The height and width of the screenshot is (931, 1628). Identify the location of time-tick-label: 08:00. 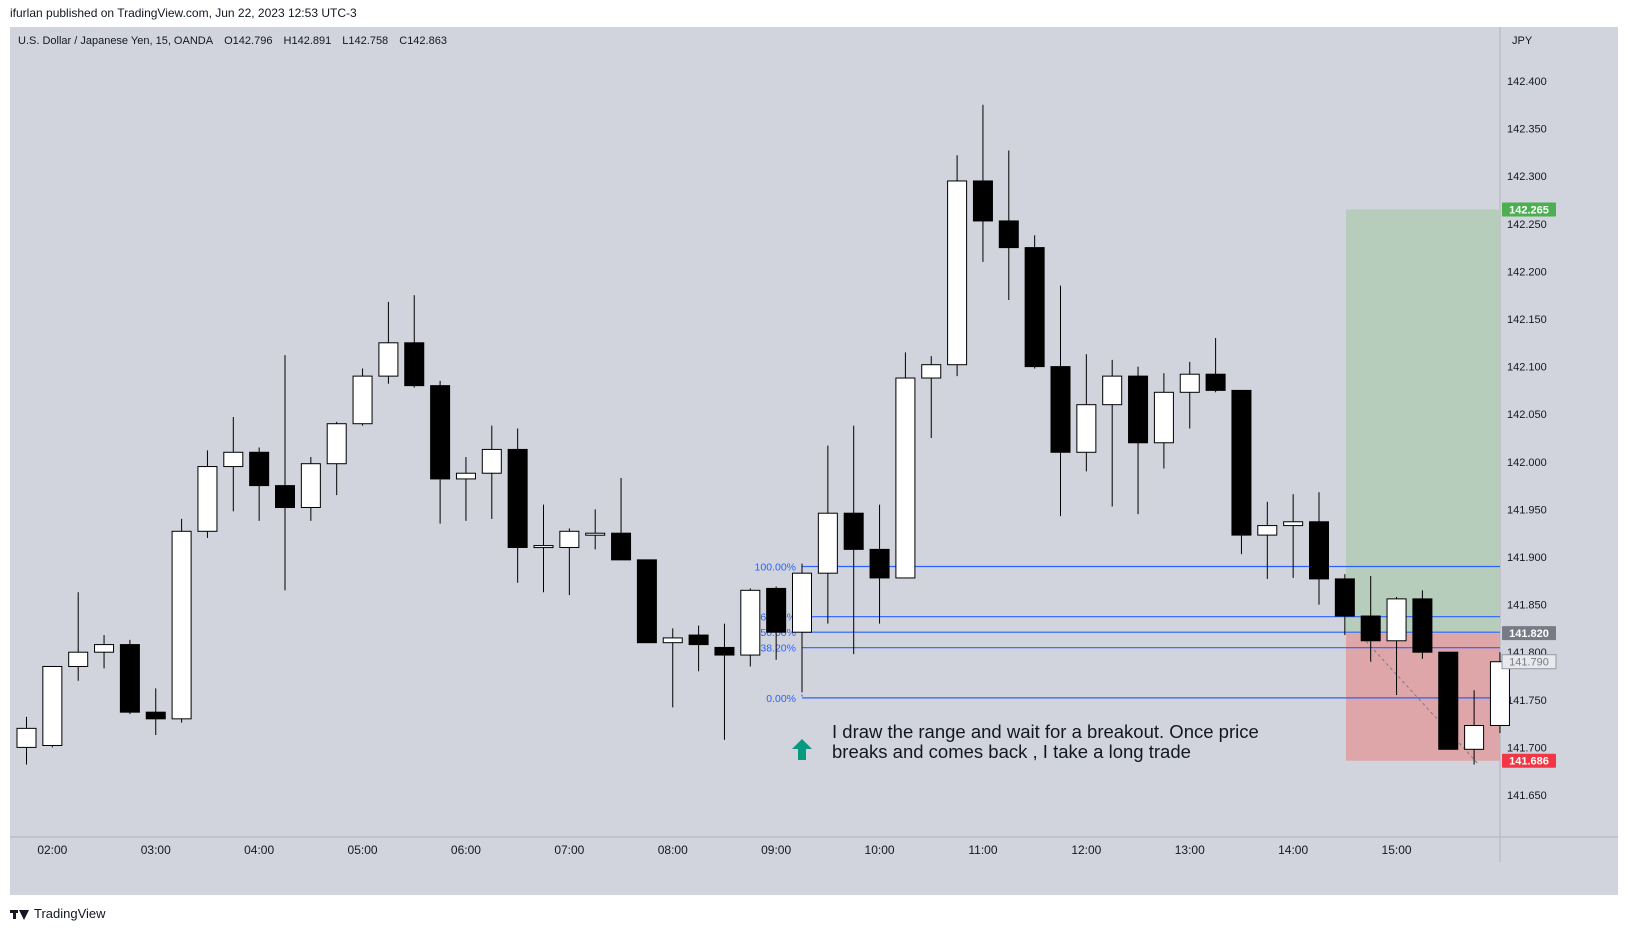
(673, 850).